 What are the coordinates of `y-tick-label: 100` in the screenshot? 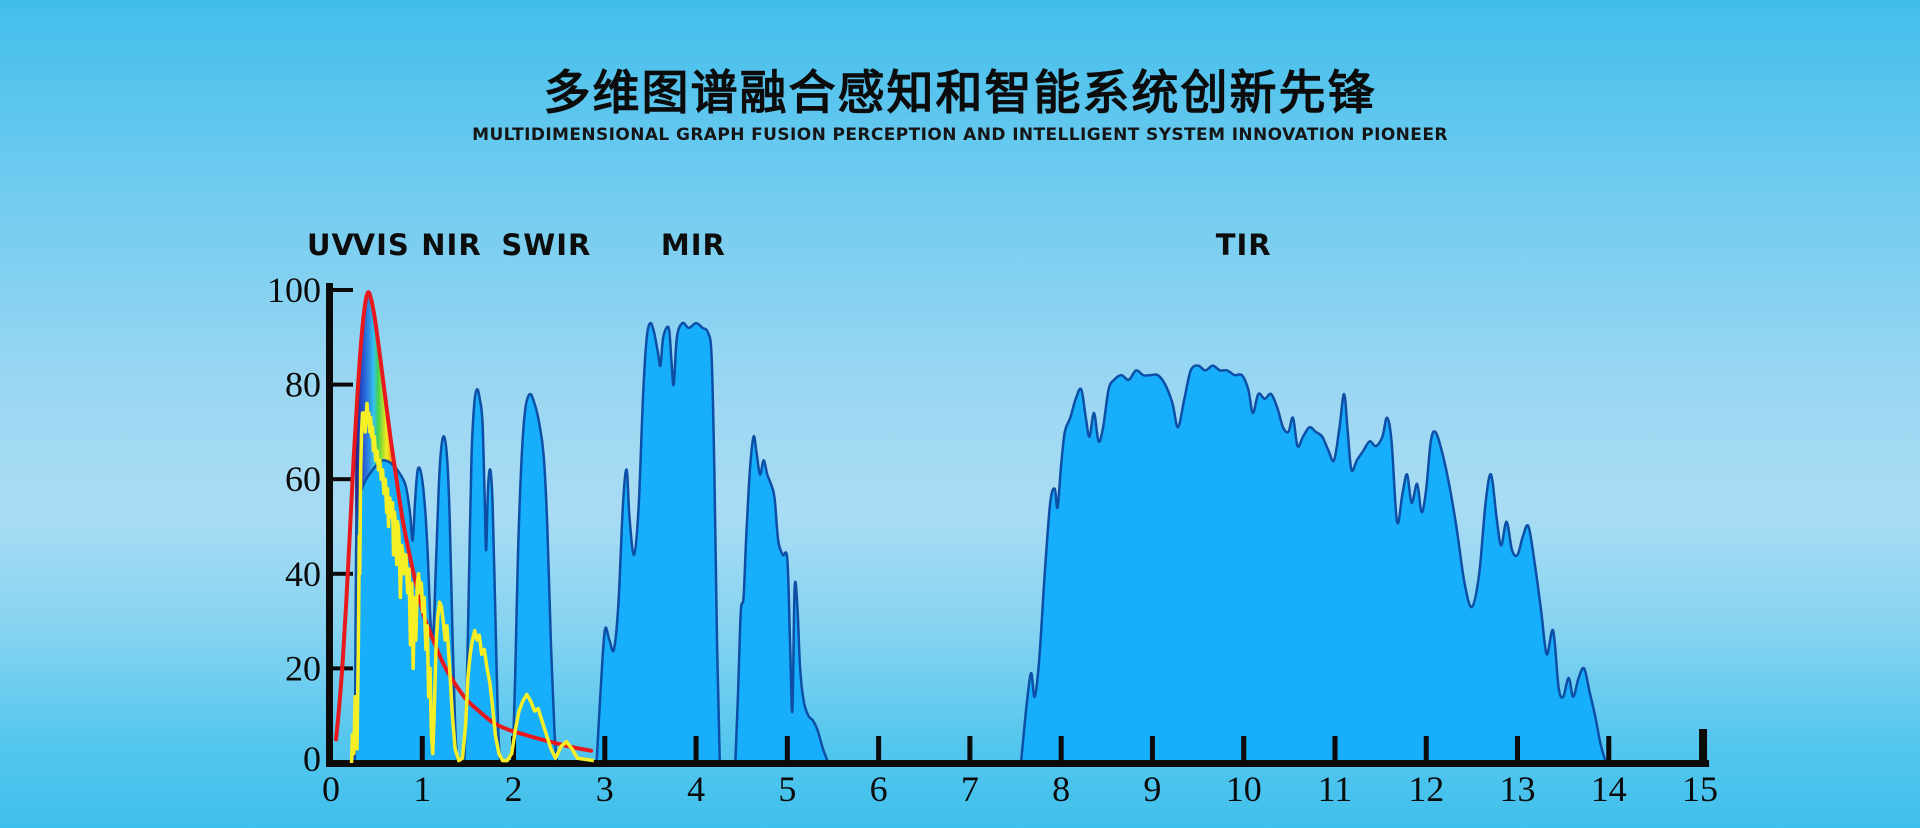 It's located at (294, 290).